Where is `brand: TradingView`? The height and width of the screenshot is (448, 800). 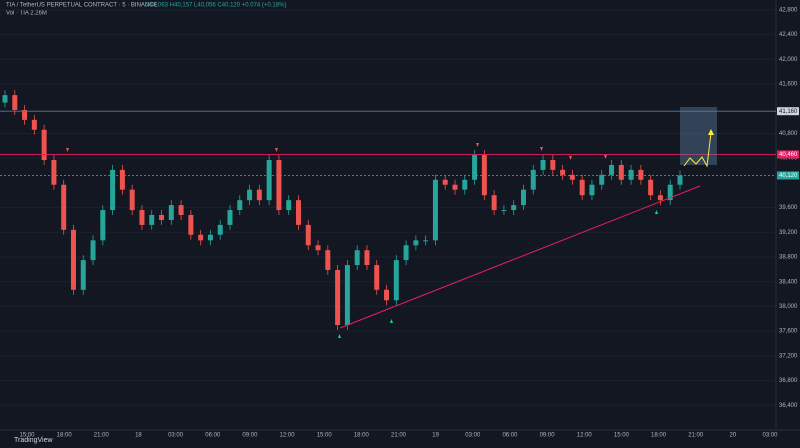 brand: TradingView is located at coordinates (33, 440).